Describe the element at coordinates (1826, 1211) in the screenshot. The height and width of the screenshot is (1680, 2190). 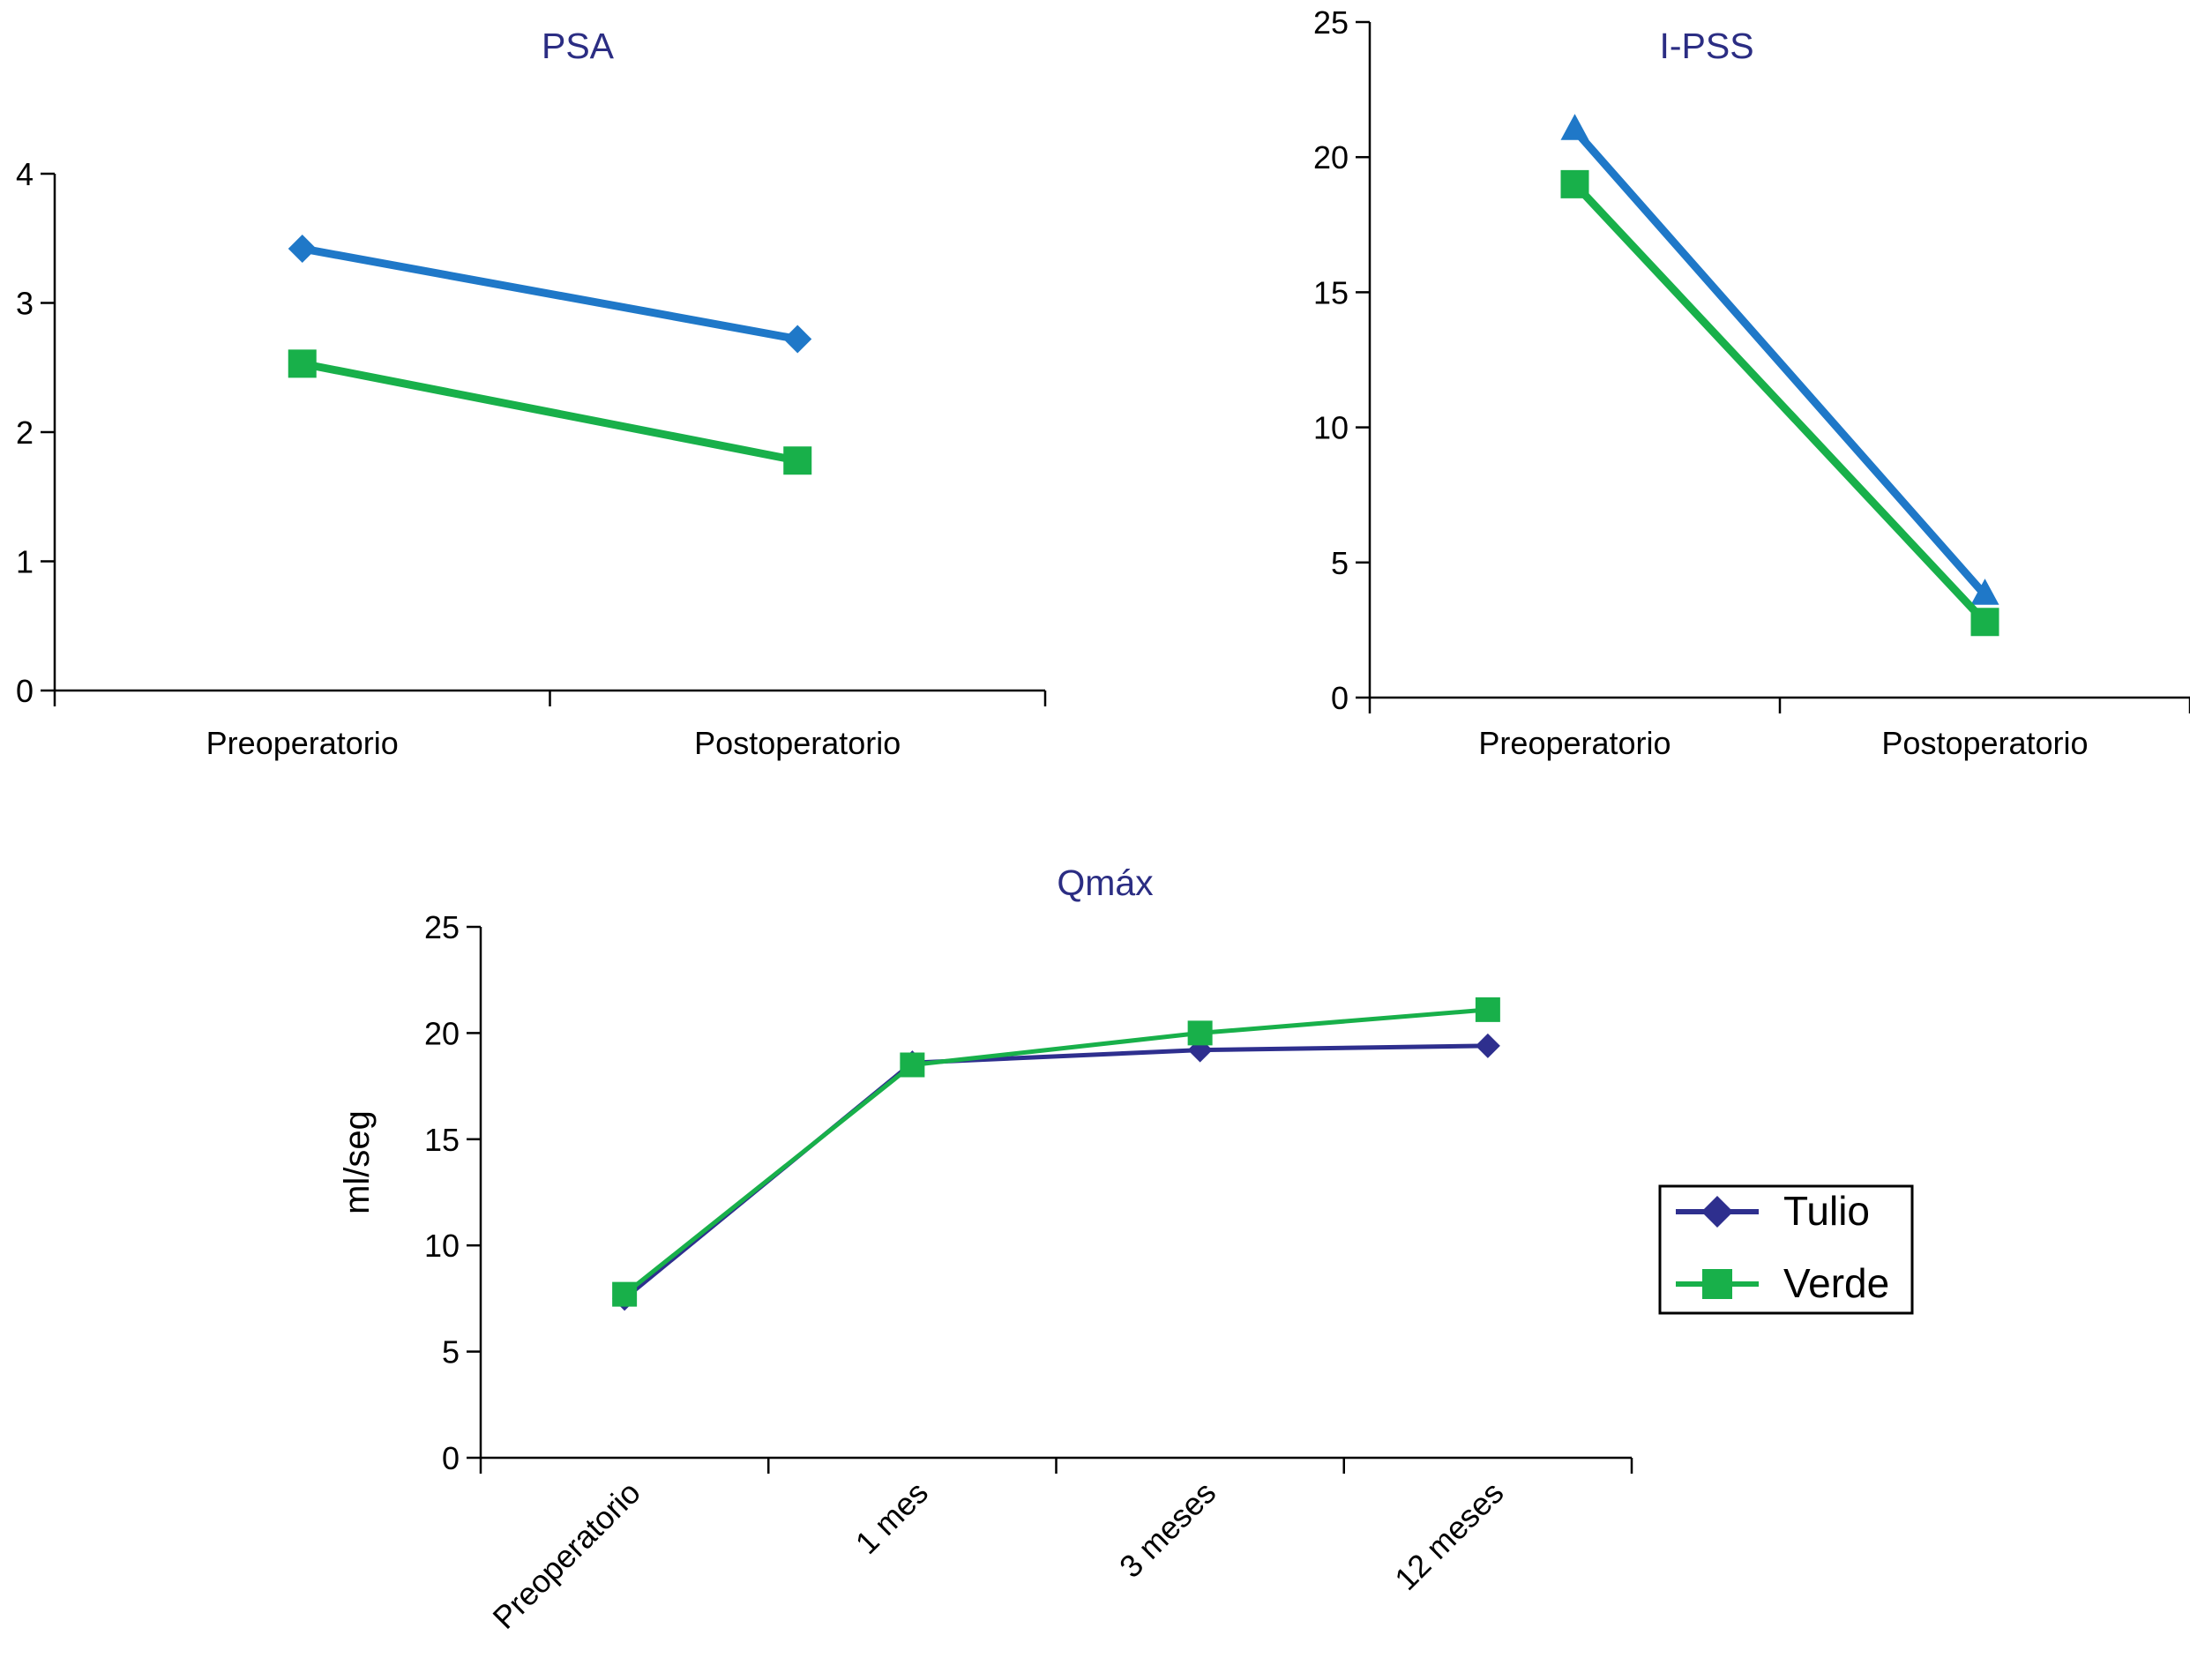
I see `legend-label-tulio: Tulio` at that location.